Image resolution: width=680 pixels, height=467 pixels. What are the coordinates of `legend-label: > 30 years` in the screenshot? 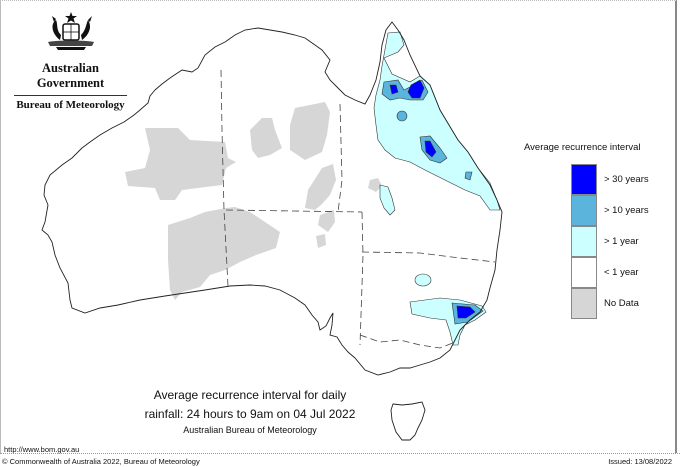 It's located at (626, 179).